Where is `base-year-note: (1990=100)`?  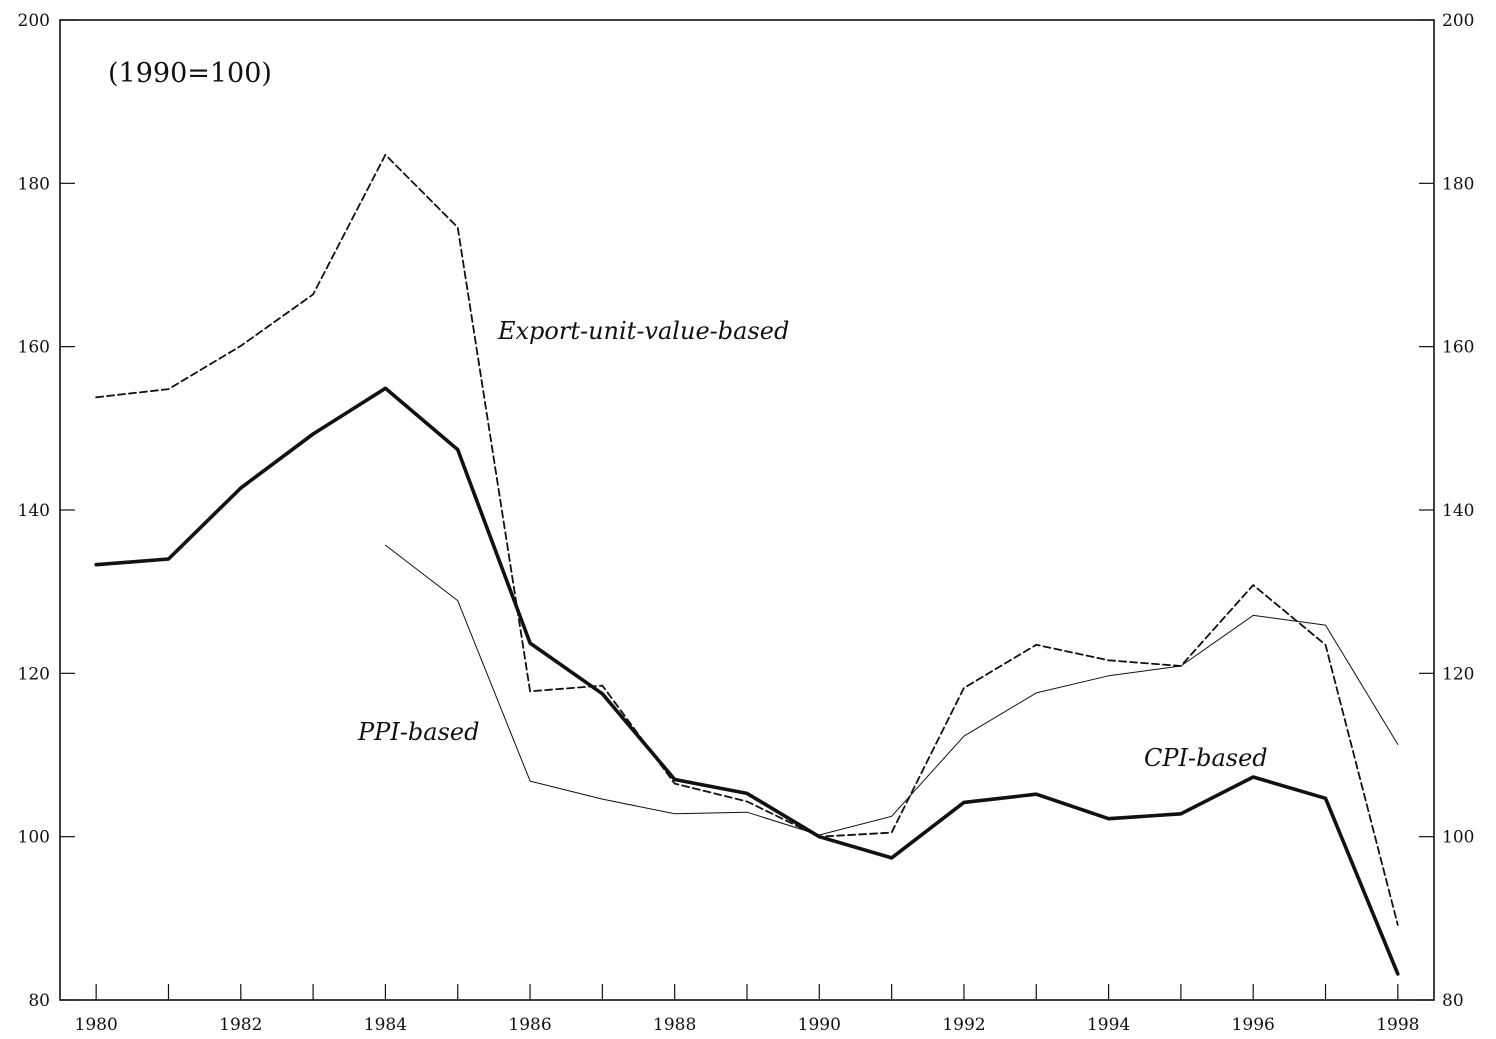 base-year-note: (1990=100) is located at coordinates (190, 73).